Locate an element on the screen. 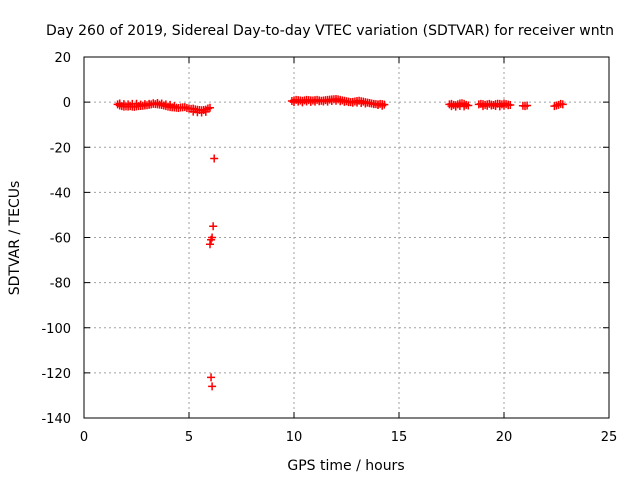  x-axis-label: GPS time / hours is located at coordinates (345, 466).